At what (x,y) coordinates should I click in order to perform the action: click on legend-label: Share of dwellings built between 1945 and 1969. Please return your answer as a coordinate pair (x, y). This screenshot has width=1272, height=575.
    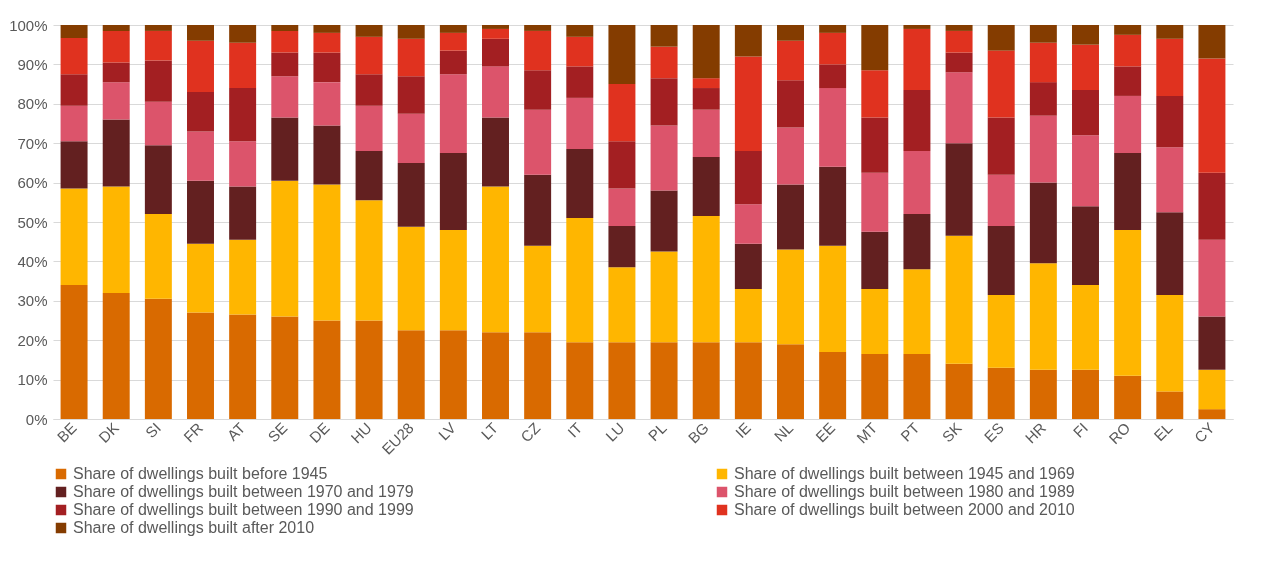
    Looking at the image, I should click on (904, 473).